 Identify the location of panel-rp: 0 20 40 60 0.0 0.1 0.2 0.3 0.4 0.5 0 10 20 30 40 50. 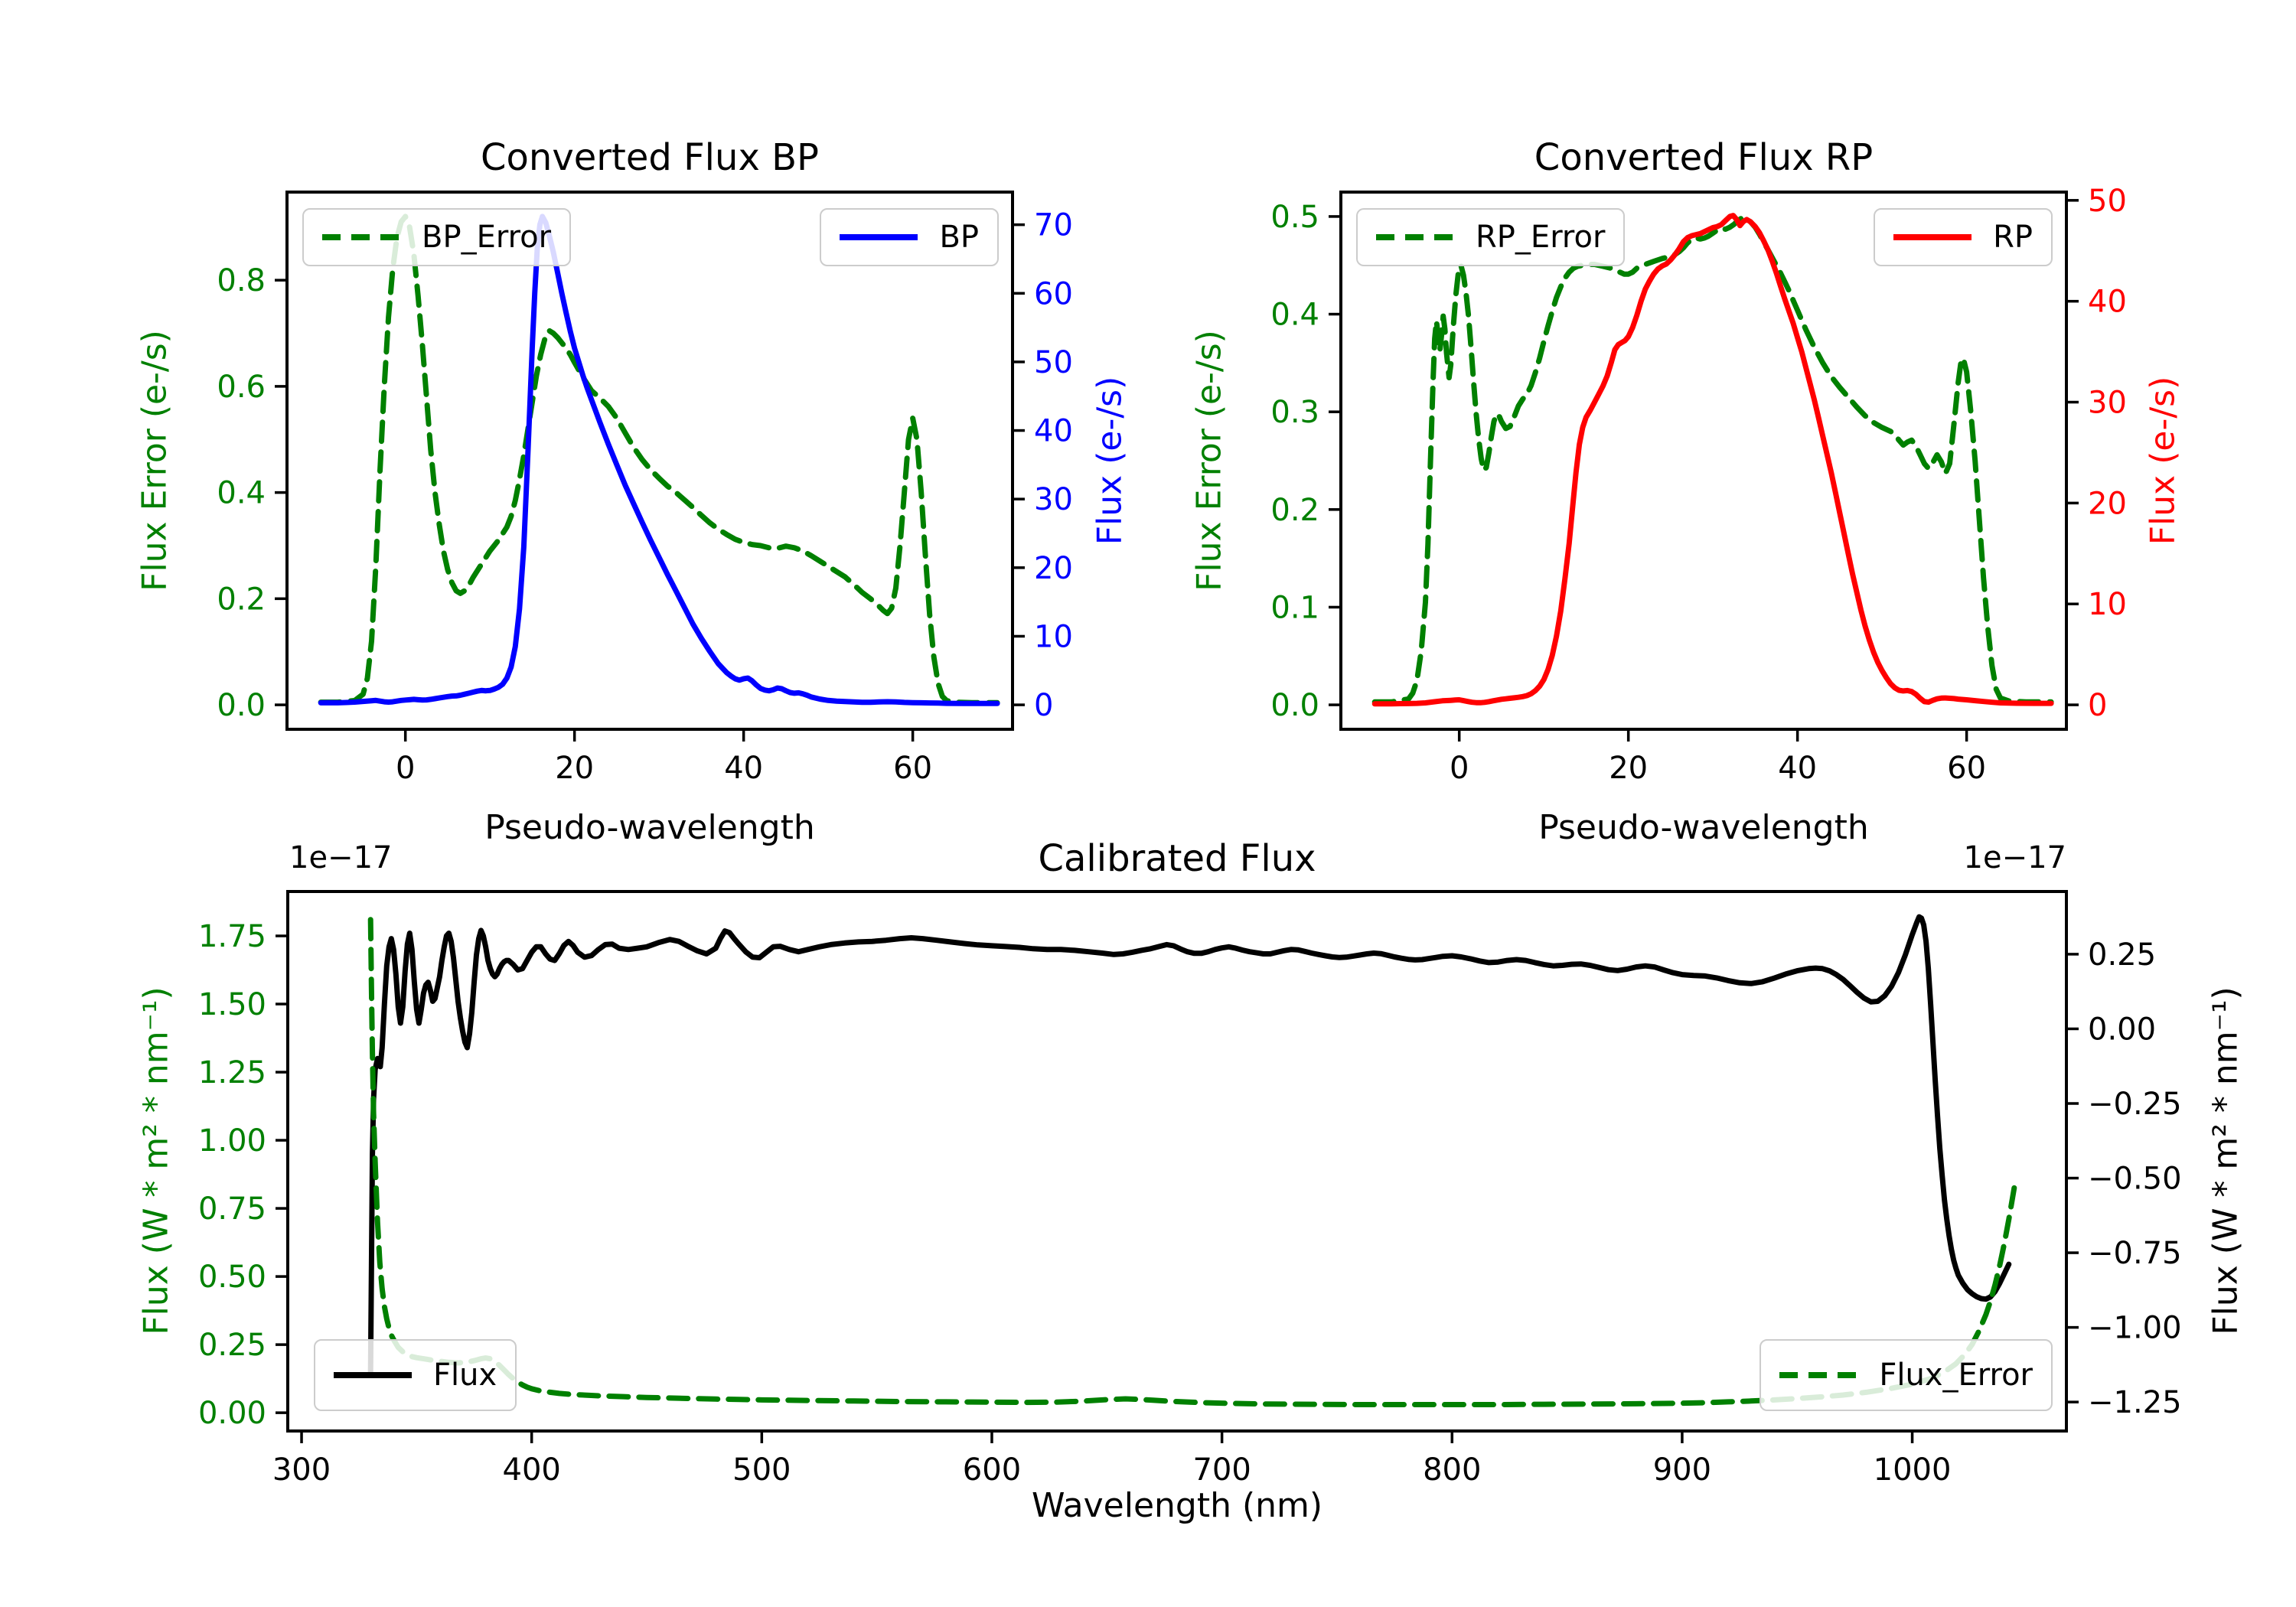
(1698, 485).